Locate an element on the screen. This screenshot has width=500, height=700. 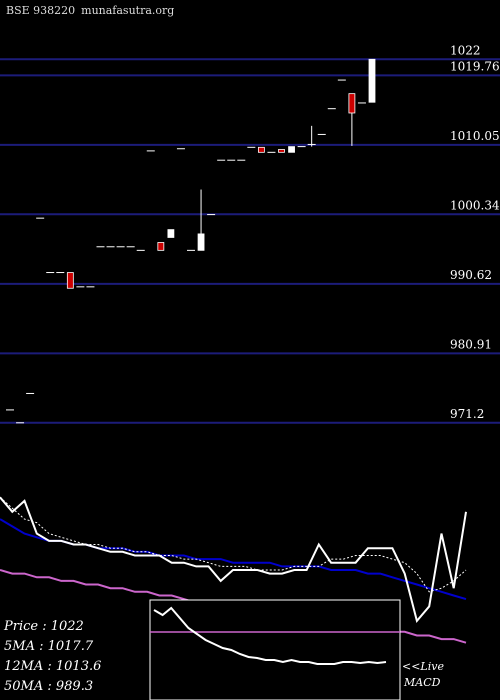
price-level-label: 1019.76 is located at coordinates (475, 66).